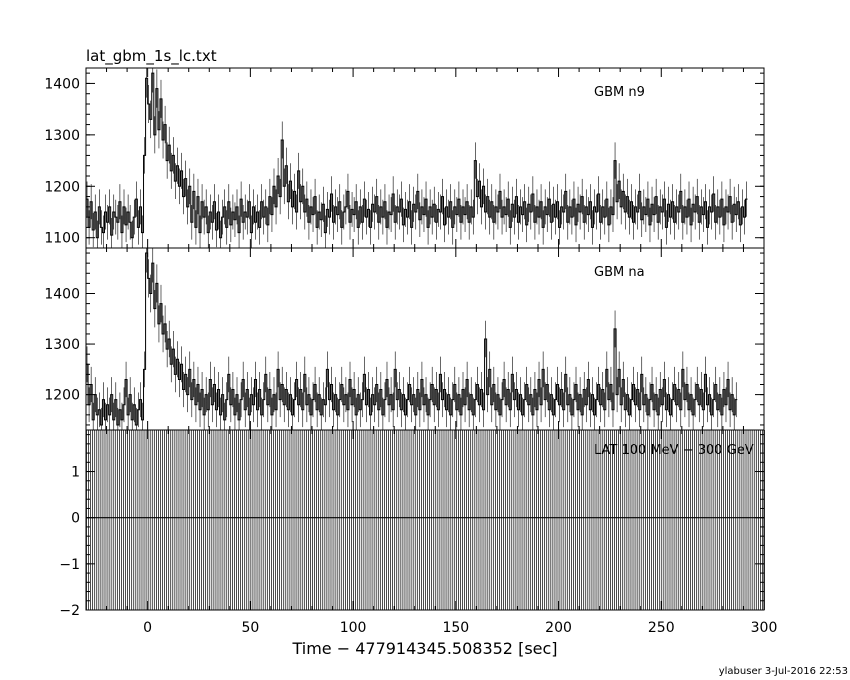 This screenshot has width=850, height=680. Describe the element at coordinates (424, 648) in the screenshot. I see `x-axis-label: Time − 477914345.508352 [sec]` at that location.